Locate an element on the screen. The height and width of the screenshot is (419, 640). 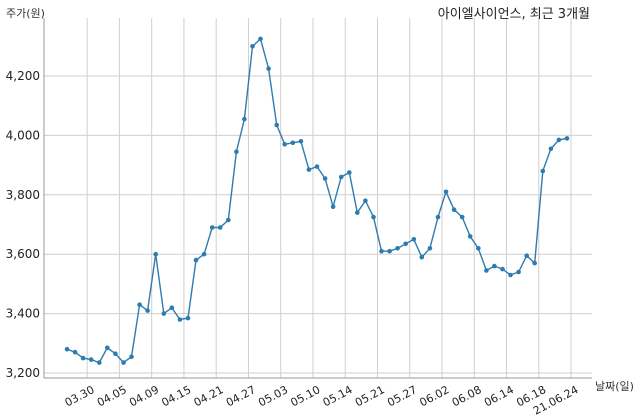
x-tick-label: 04.05 is located at coordinates (112, 396).